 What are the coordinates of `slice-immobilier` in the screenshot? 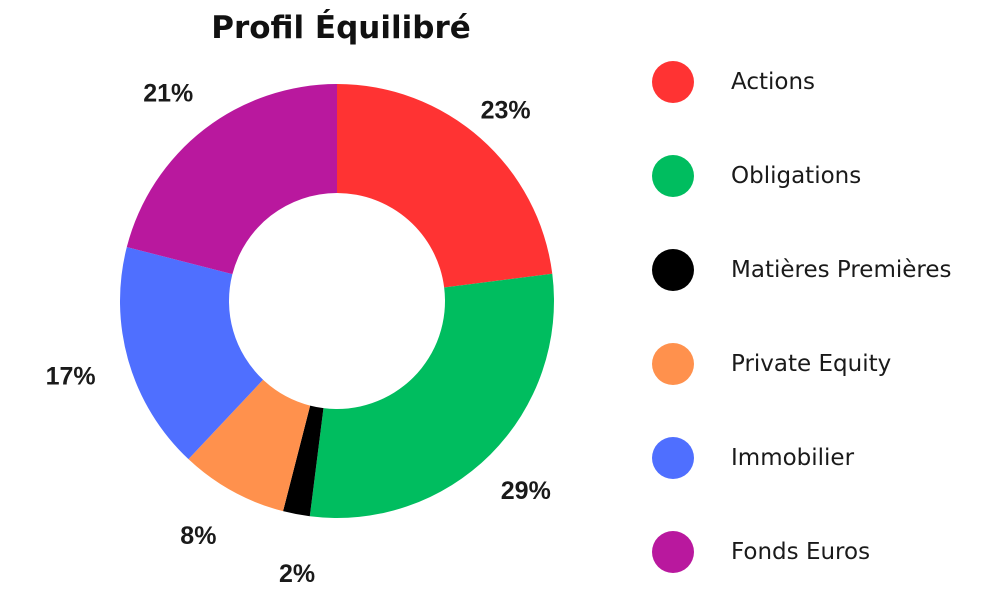 It's located at (192, 353).